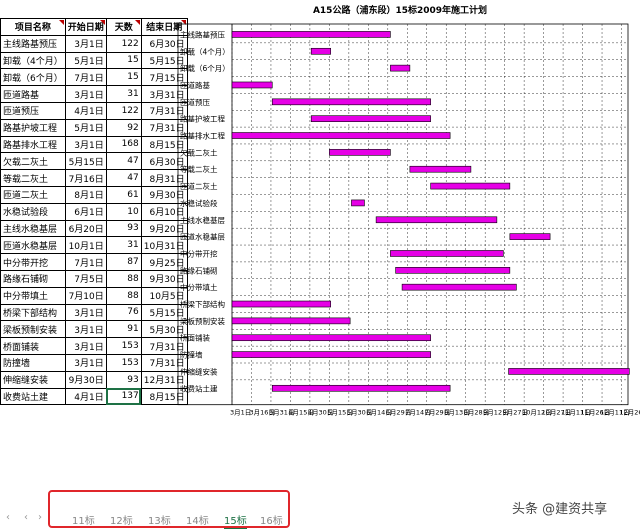 The height and width of the screenshot is (530, 640). Describe the element at coordinates (320, 413) in the screenshot. I see `axis-tick-label: 4月30日` at that location.